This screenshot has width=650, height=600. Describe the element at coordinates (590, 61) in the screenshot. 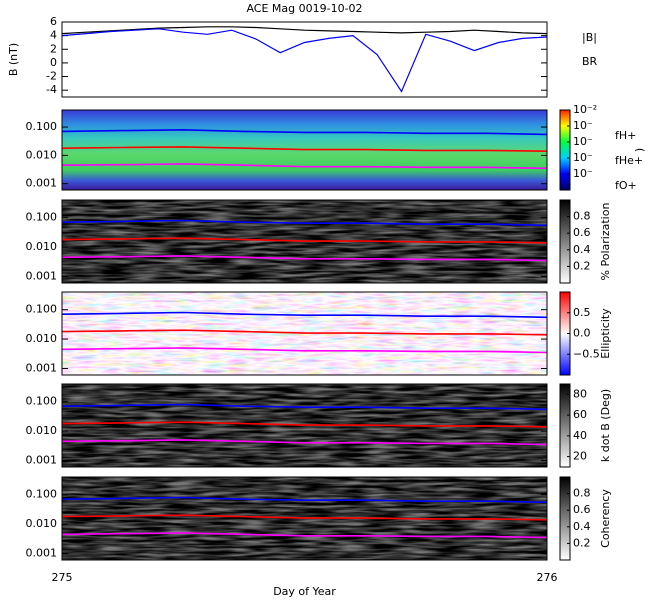

I see `legend-label: BR` at that location.